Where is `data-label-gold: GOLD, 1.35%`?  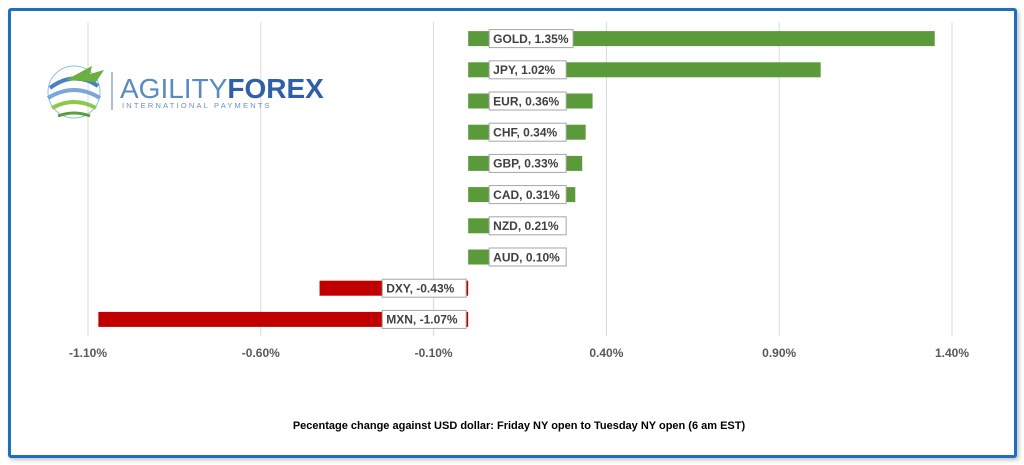
data-label-gold: GOLD, 1.35% is located at coordinates (531, 39).